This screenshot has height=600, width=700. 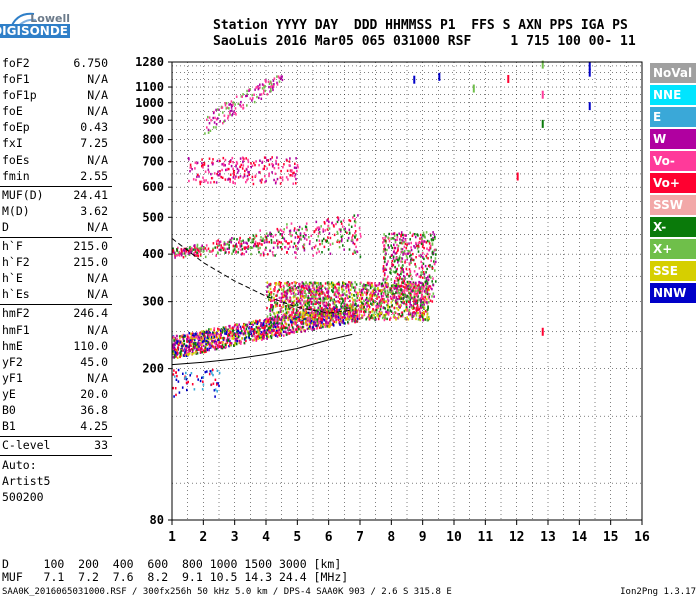 What do you see at coordinates (90, 194) in the screenshot?
I see `param-value: 24.41` at bounding box center [90, 194].